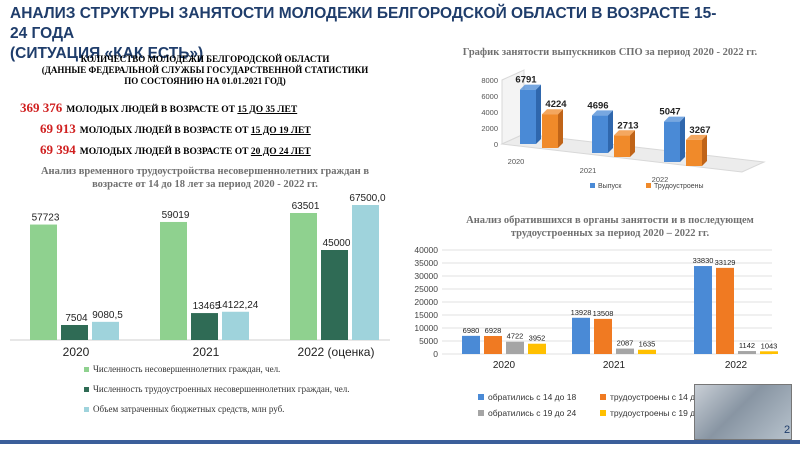 This screenshot has height=452, width=800. I want to click on data-label: 13465, so click(207, 306).